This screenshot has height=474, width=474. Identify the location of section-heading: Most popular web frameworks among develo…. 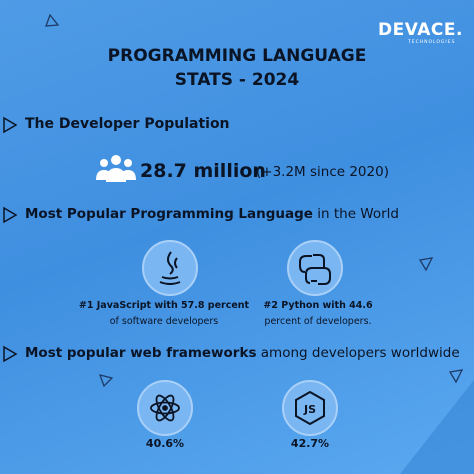
(242, 353).